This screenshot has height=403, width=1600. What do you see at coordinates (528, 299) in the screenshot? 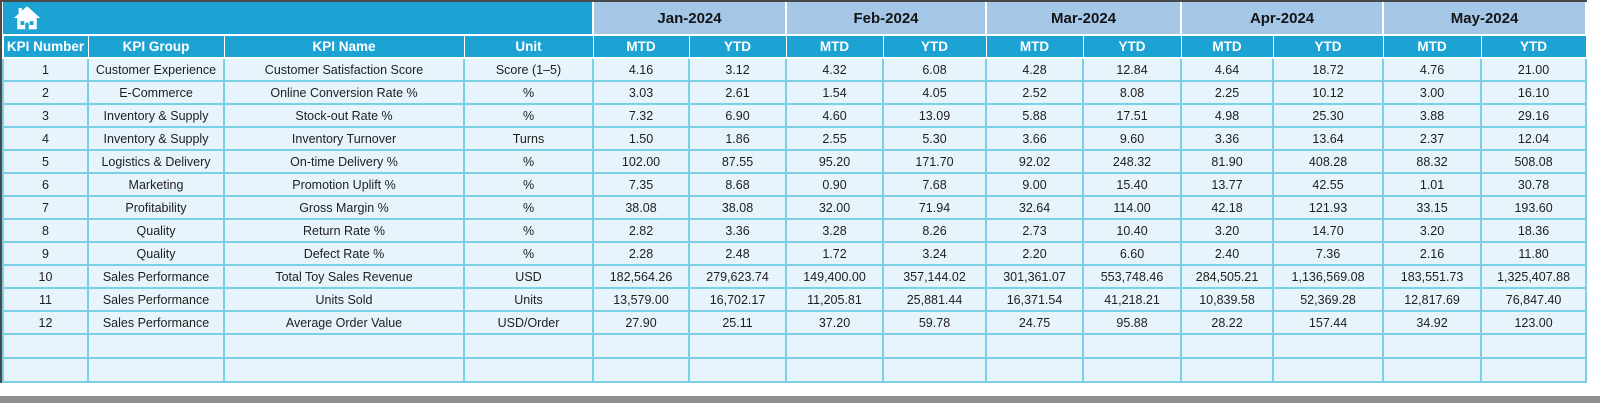
I see `cell-unit: Units` at bounding box center [528, 299].